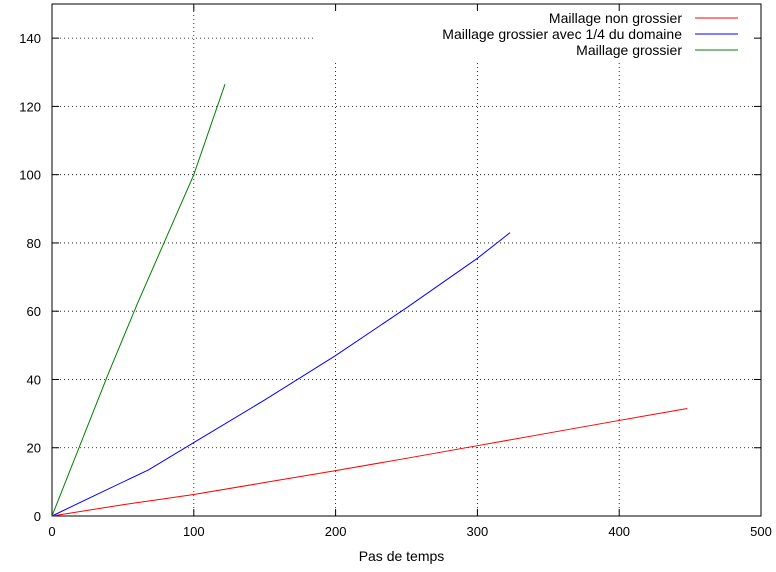 The image size is (776, 572). What do you see at coordinates (34, 379) in the screenshot?
I see `y-tick-label: 40` at bounding box center [34, 379].